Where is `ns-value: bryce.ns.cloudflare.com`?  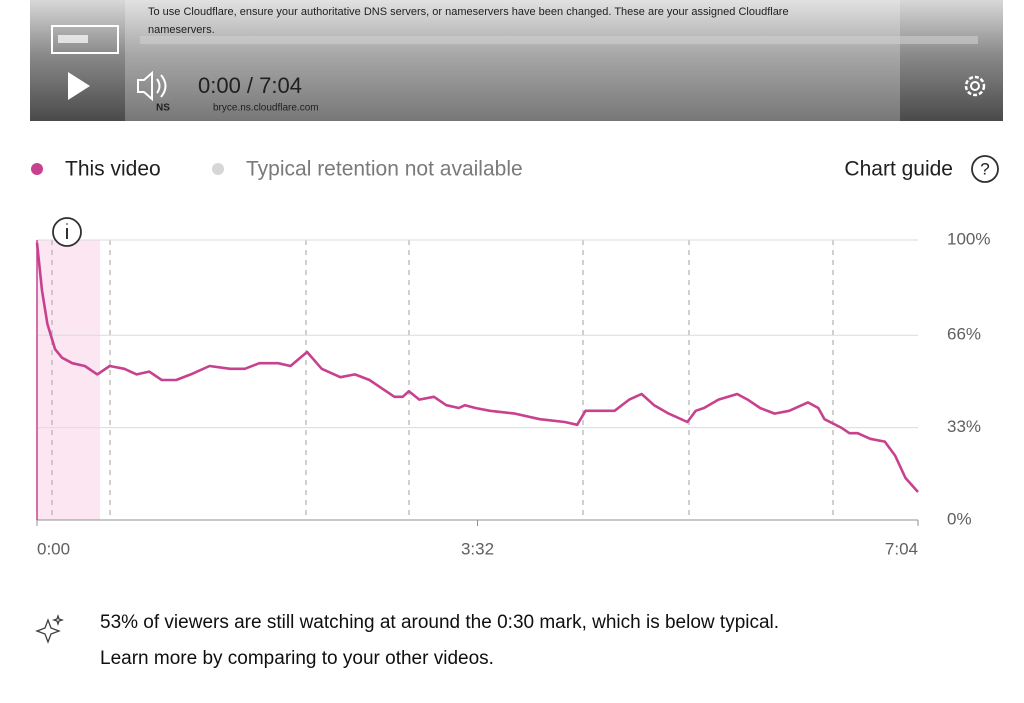 ns-value: bryce.ns.cloudflare.com is located at coordinates (266, 108).